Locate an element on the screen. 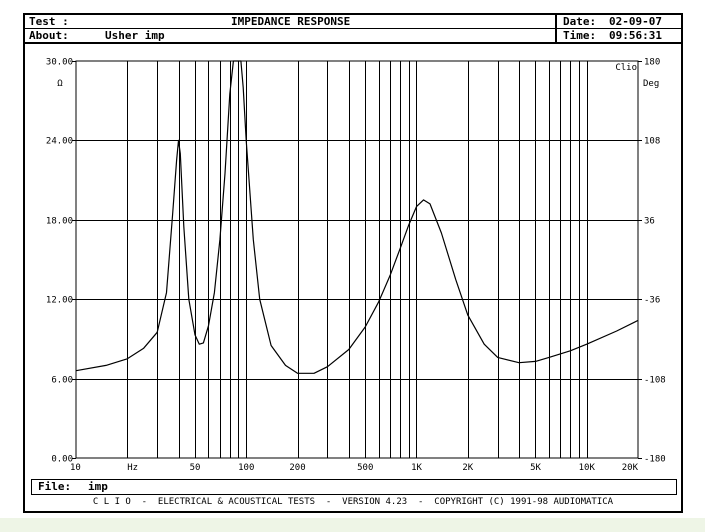 Image resolution: width=705 pixels, height=532 pixels. y-unit-label: Ω is located at coordinates (60, 84).